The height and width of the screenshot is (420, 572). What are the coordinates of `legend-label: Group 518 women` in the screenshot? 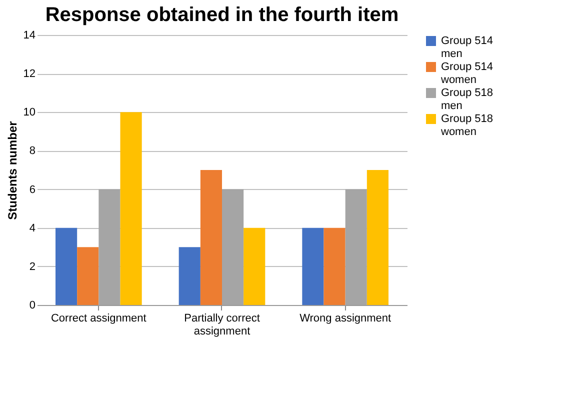 It's located at (466, 125).